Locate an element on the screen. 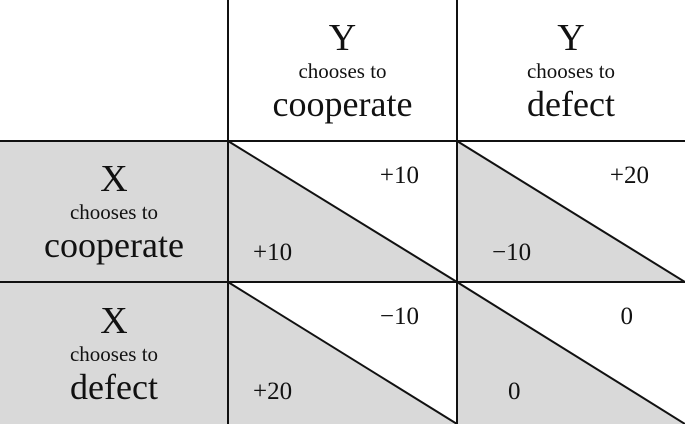 Image resolution: width=685 pixels, height=424 pixels. payoff-dc-x: +20 is located at coordinates (273, 391).